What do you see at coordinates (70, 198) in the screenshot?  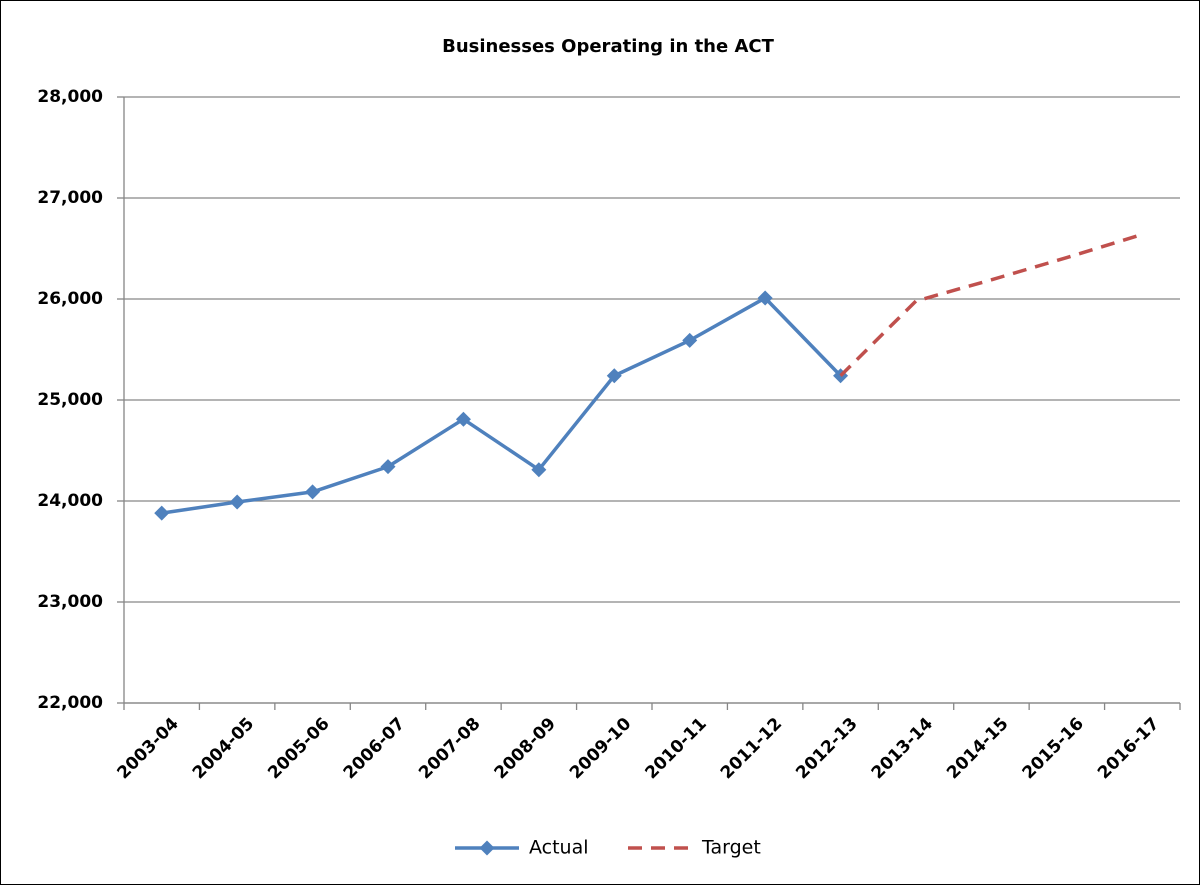 I see `y-tick-label: 27,000` at bounding box center [70, 198].